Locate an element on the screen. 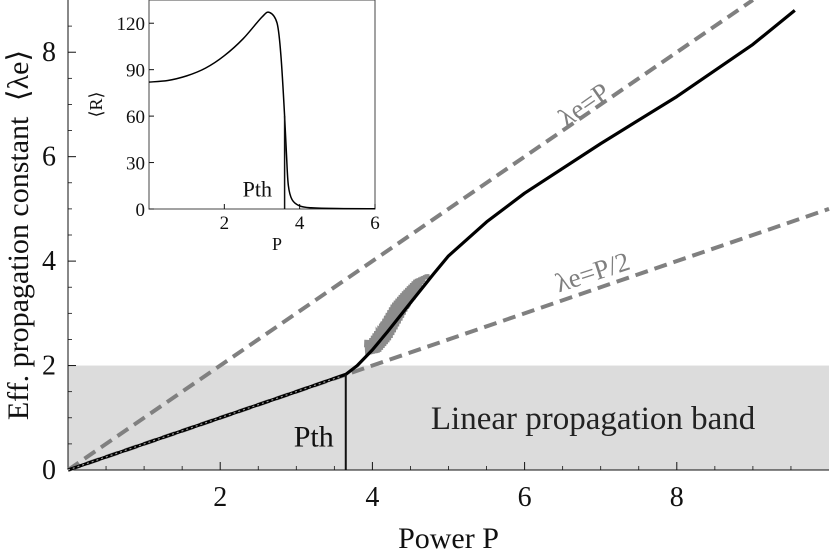 The image size is (830, 556). y-tick-label: 6 is located at coordinates (49, 157).